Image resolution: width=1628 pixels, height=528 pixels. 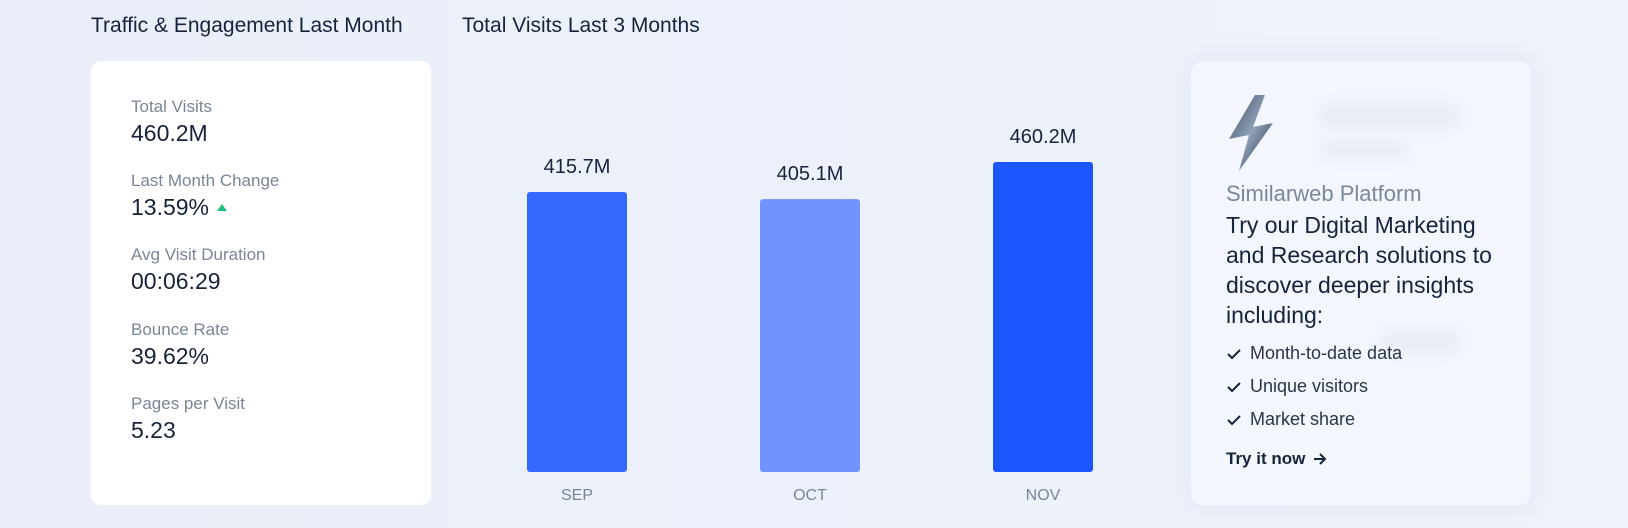 What do you see at coordinates (1324, 193) in the screenshot?
I see `promo-kicker: Similarweb Platform` at bounding box center [1324, 193].